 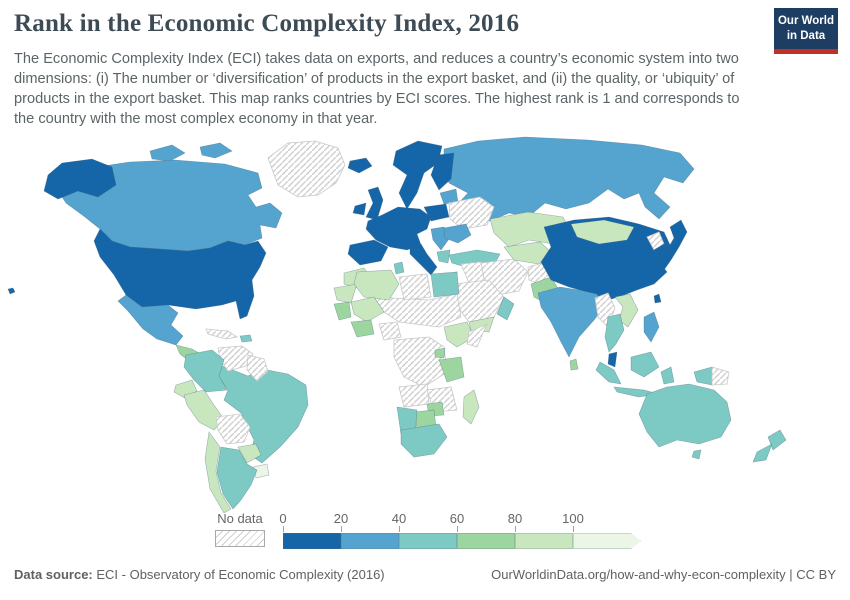 I want to click on country-tanzania, so click(x=451, y=369).